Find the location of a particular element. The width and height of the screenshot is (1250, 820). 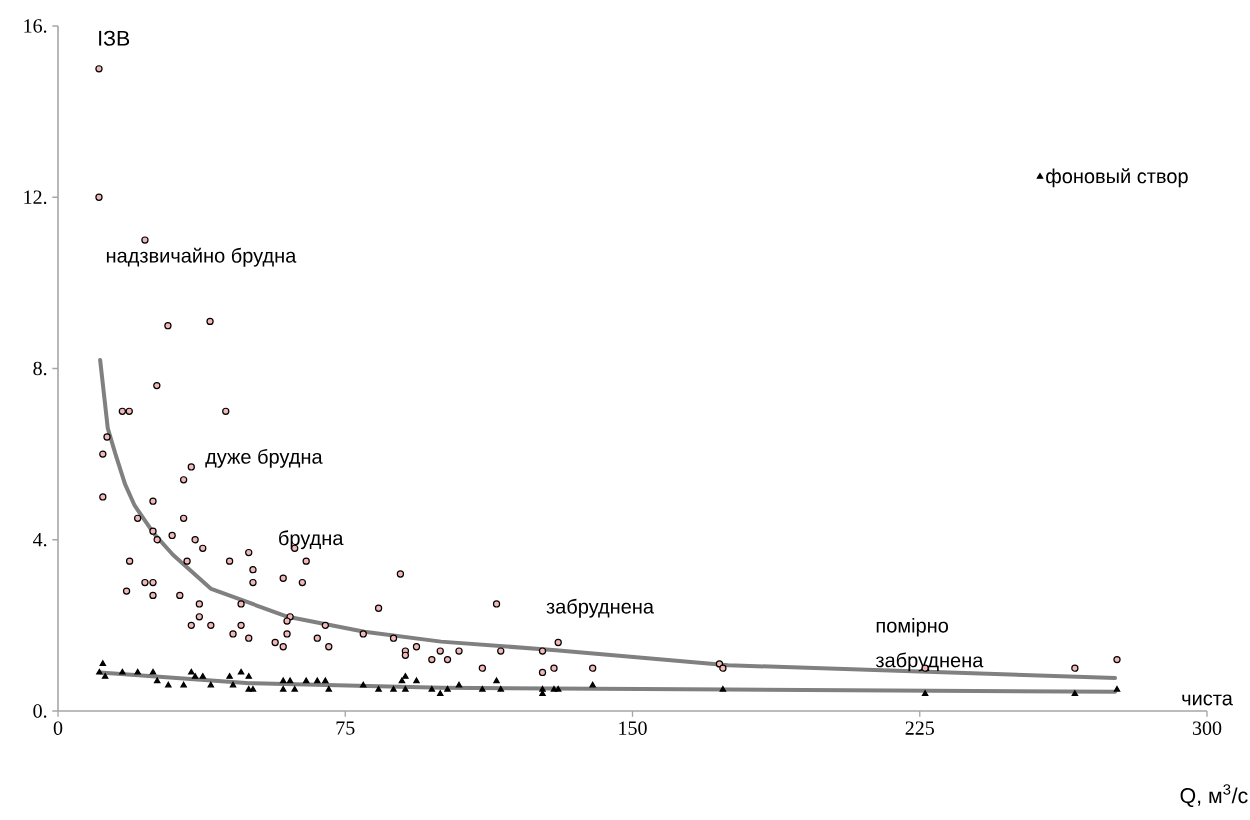

annotation: помірно забруднена is located at coordinates (929, 644).